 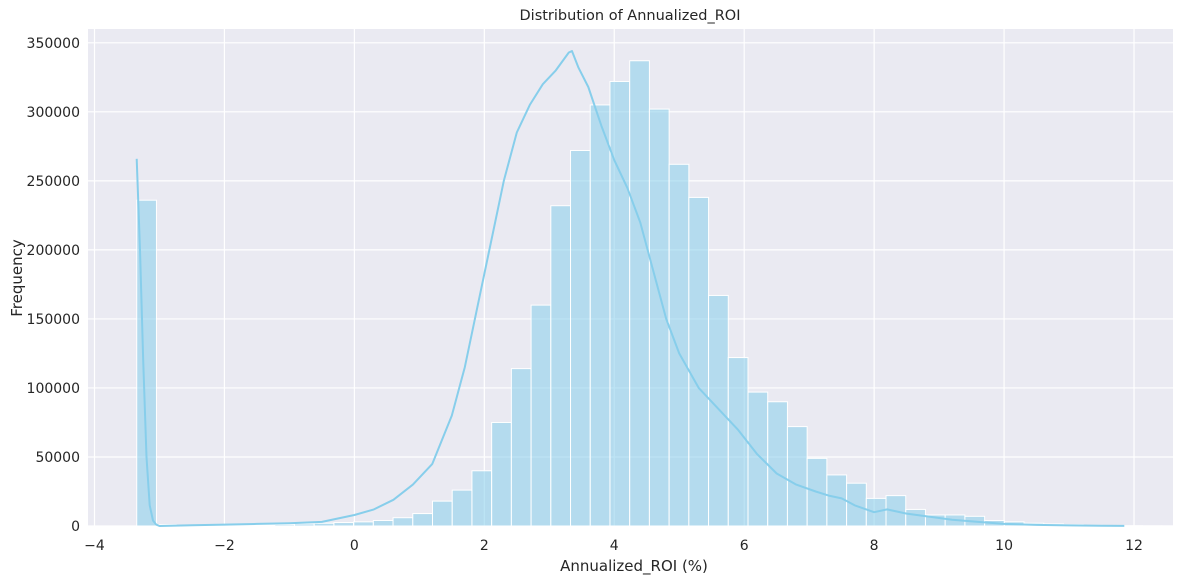 I want to click on y-tick-label: 50000, so click(x=57, y=458).